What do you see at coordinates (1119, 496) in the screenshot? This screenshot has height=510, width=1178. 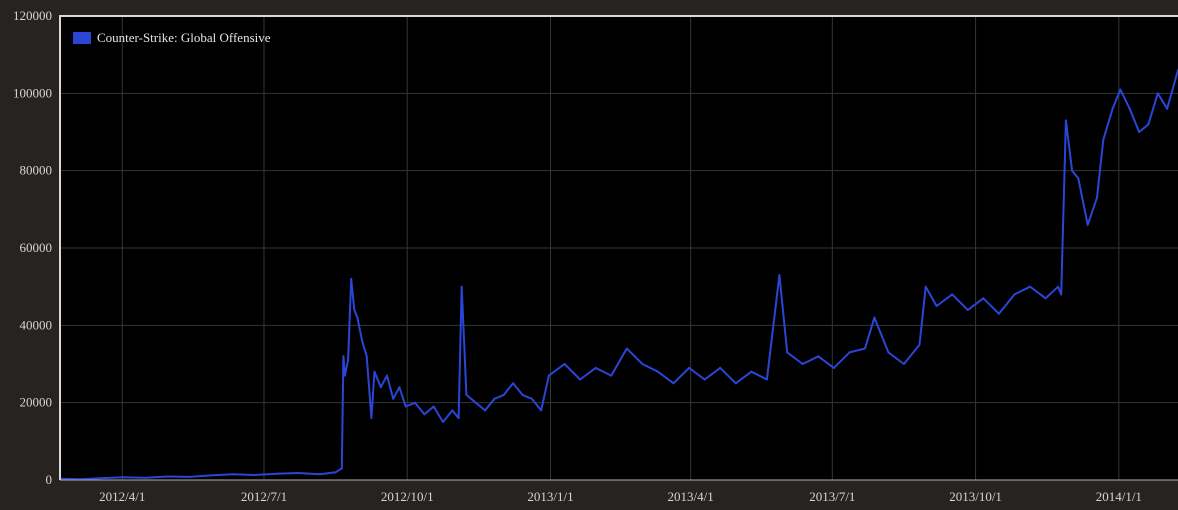 I see `x-tick-label: 2014/1/1` at bounding box center [1119, 496].